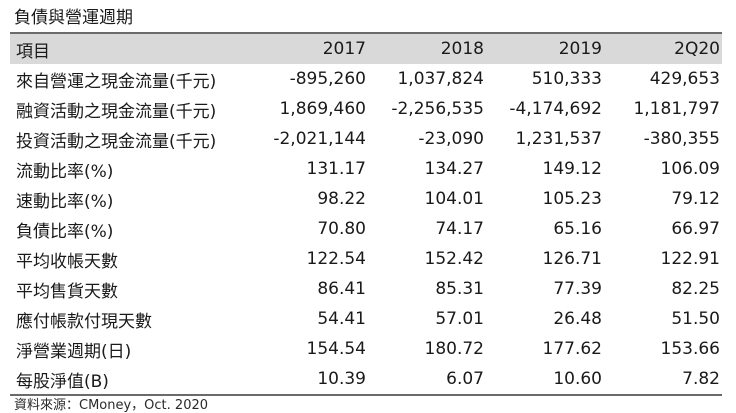 The width and height of the screenshot is (736, 413). What do you see at coordinates (572, 259) in the screenshot?
I see `row-value: 126.71` at bounding box center [572, 259].